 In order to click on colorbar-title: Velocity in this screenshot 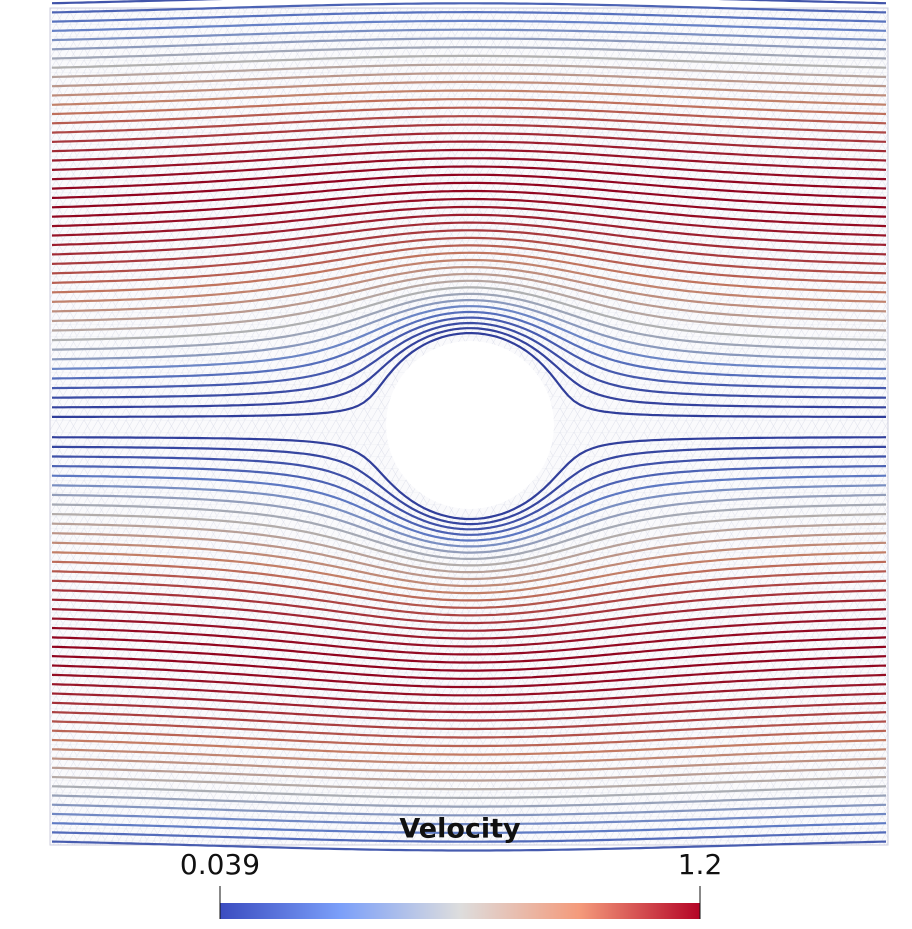, I will do `click(460, 829)`.